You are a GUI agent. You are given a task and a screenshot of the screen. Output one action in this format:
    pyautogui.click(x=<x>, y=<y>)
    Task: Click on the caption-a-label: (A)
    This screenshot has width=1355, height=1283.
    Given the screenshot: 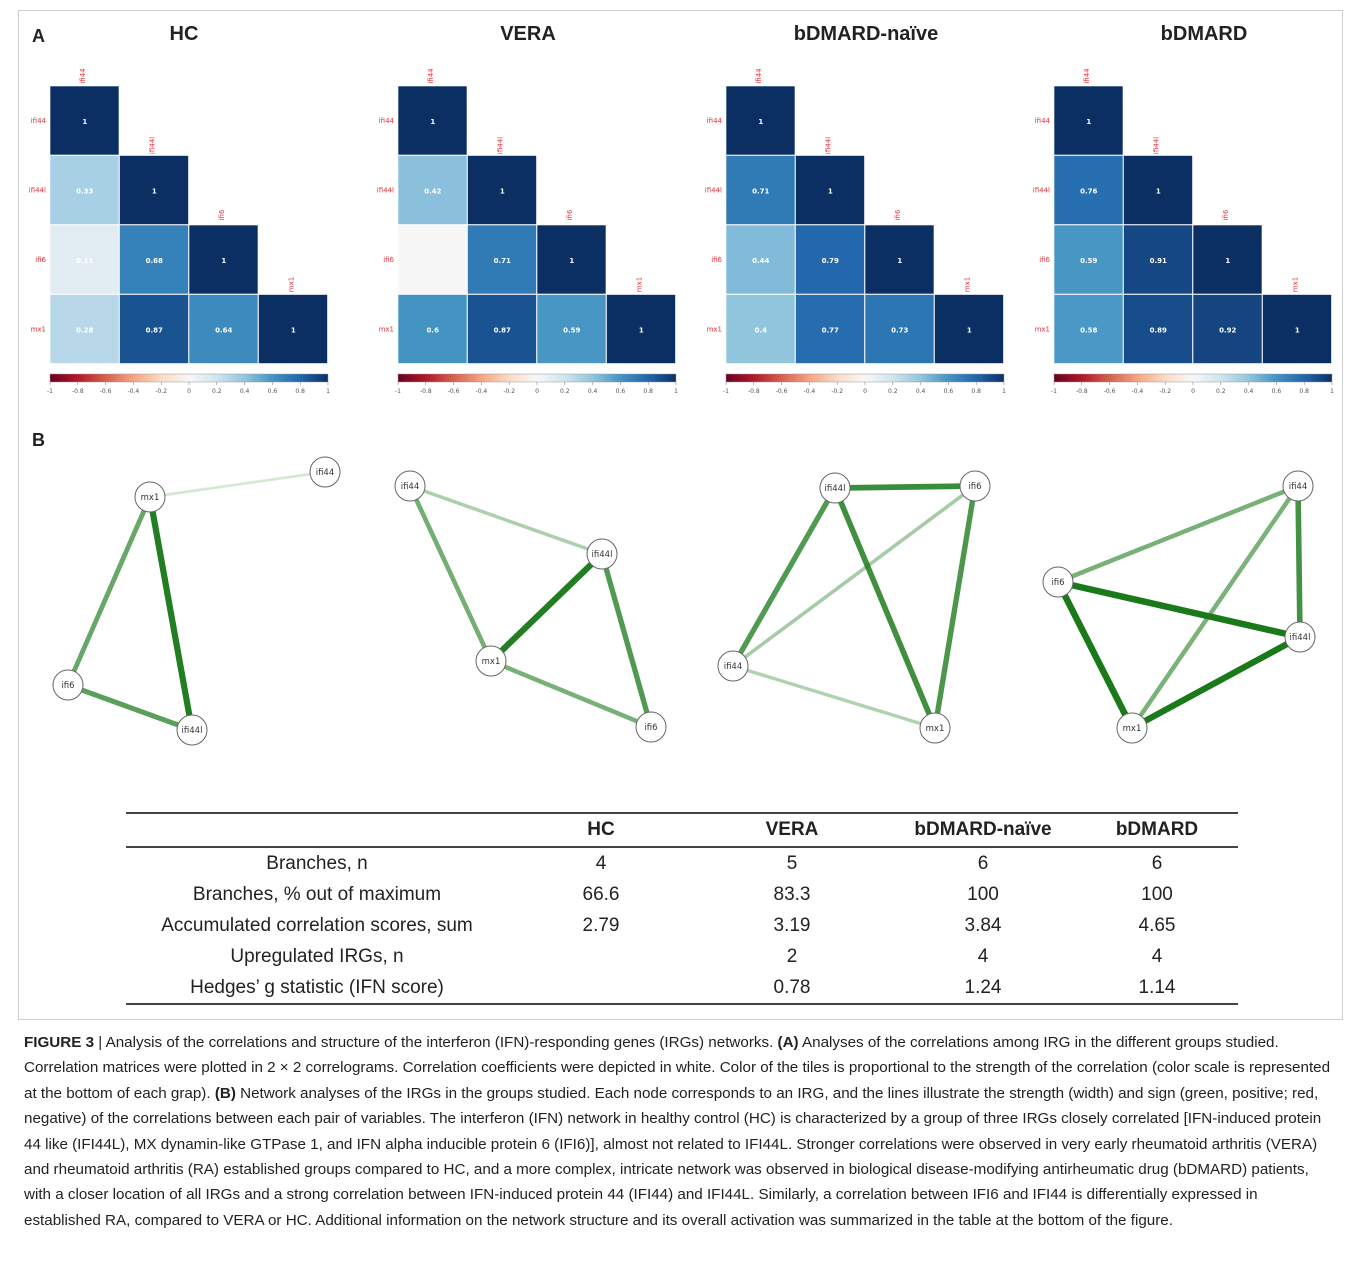 What is the action you would take?
    pyautogui.click(x=788, y=1042)
    